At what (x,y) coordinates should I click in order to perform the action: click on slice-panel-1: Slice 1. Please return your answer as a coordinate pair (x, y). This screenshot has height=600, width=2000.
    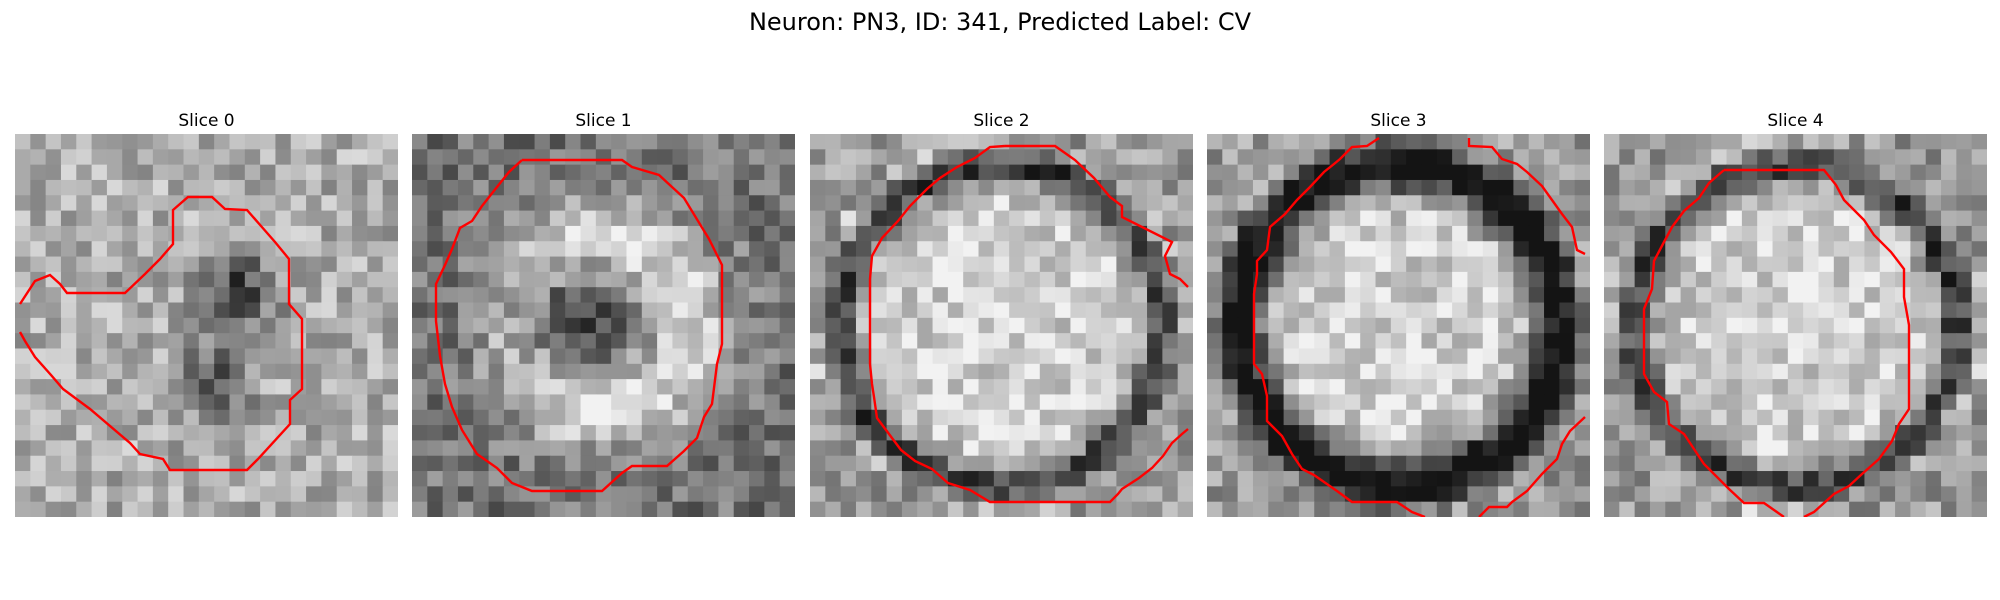
    Looking at the image, I should click on (603, 313).